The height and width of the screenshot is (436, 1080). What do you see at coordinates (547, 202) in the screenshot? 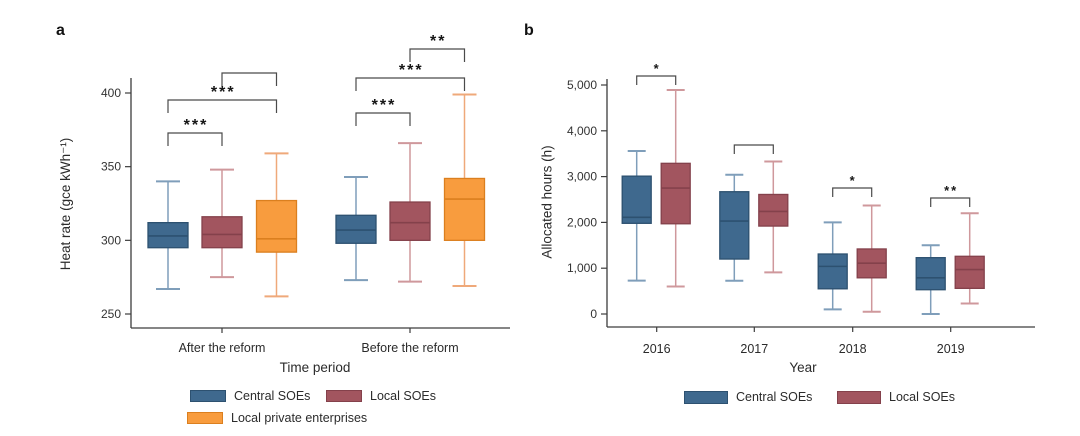
I see `panel-b-y-axis-title: Allocated hours (h)` at bounding box center [547, 202].